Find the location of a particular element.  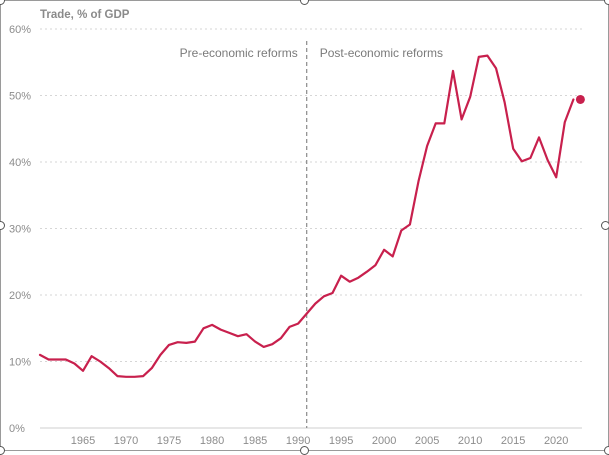

y-tick-label: 60% is located at coordinates (20, 30).